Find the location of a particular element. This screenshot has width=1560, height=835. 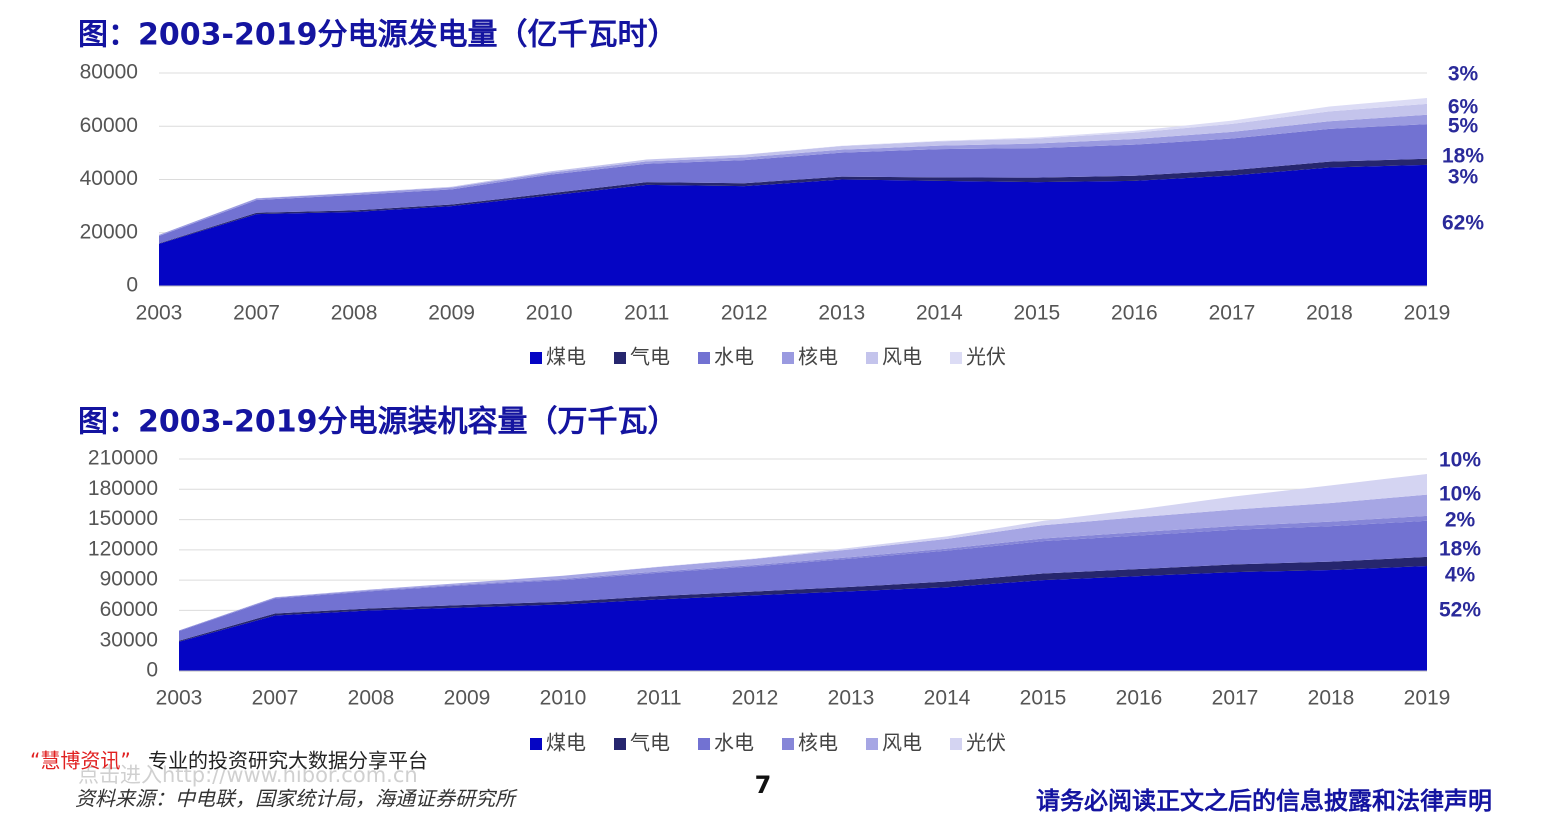

y-tick-label: 150000 is located at coordinates (123, 518).